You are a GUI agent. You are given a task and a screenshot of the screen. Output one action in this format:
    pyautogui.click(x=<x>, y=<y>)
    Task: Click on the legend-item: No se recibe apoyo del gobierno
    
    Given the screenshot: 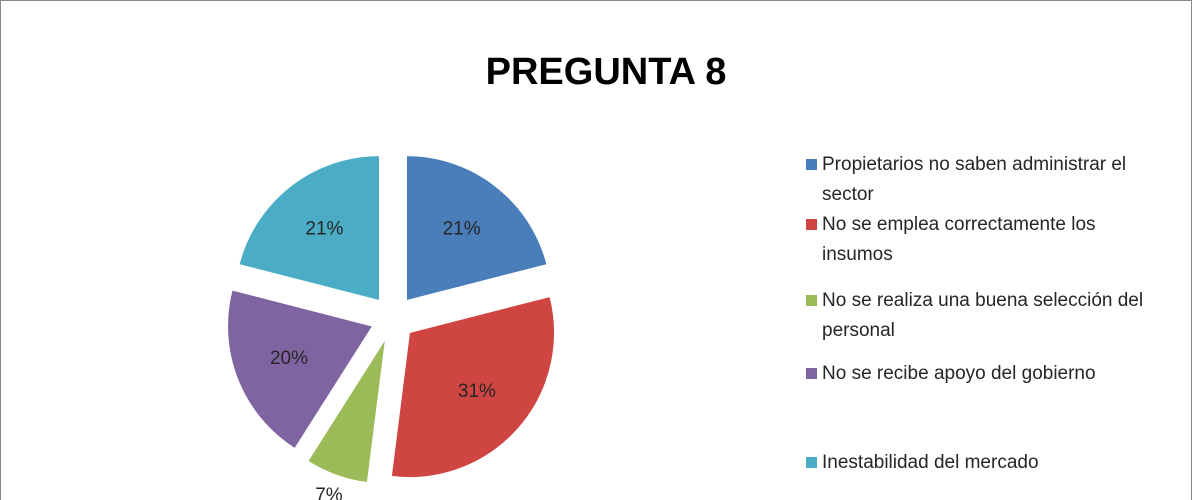 What is the action you would take?
    pyautogui.click(x=979, y=374)
    